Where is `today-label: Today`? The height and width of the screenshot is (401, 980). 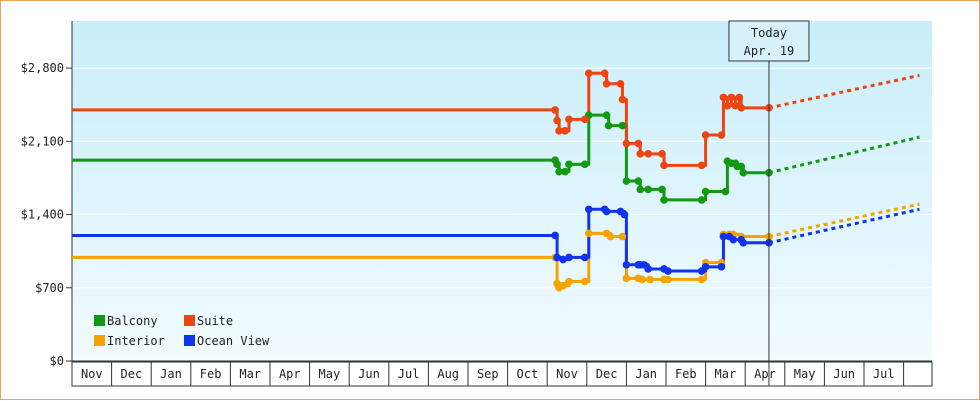
today-label: Today is located at coordinates (769, 33).